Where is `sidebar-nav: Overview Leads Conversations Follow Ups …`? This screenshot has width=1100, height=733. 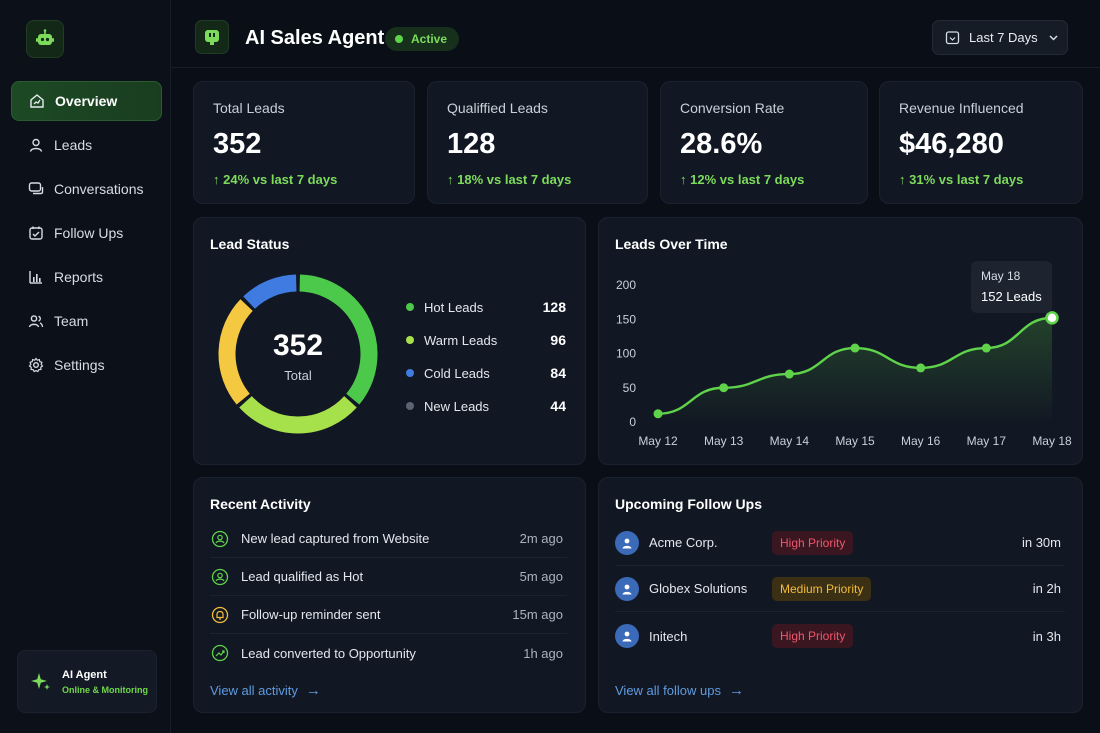
sidebar-nav: Overview Leads Conversations Follow Ups … is located at coordinates (86, 235).